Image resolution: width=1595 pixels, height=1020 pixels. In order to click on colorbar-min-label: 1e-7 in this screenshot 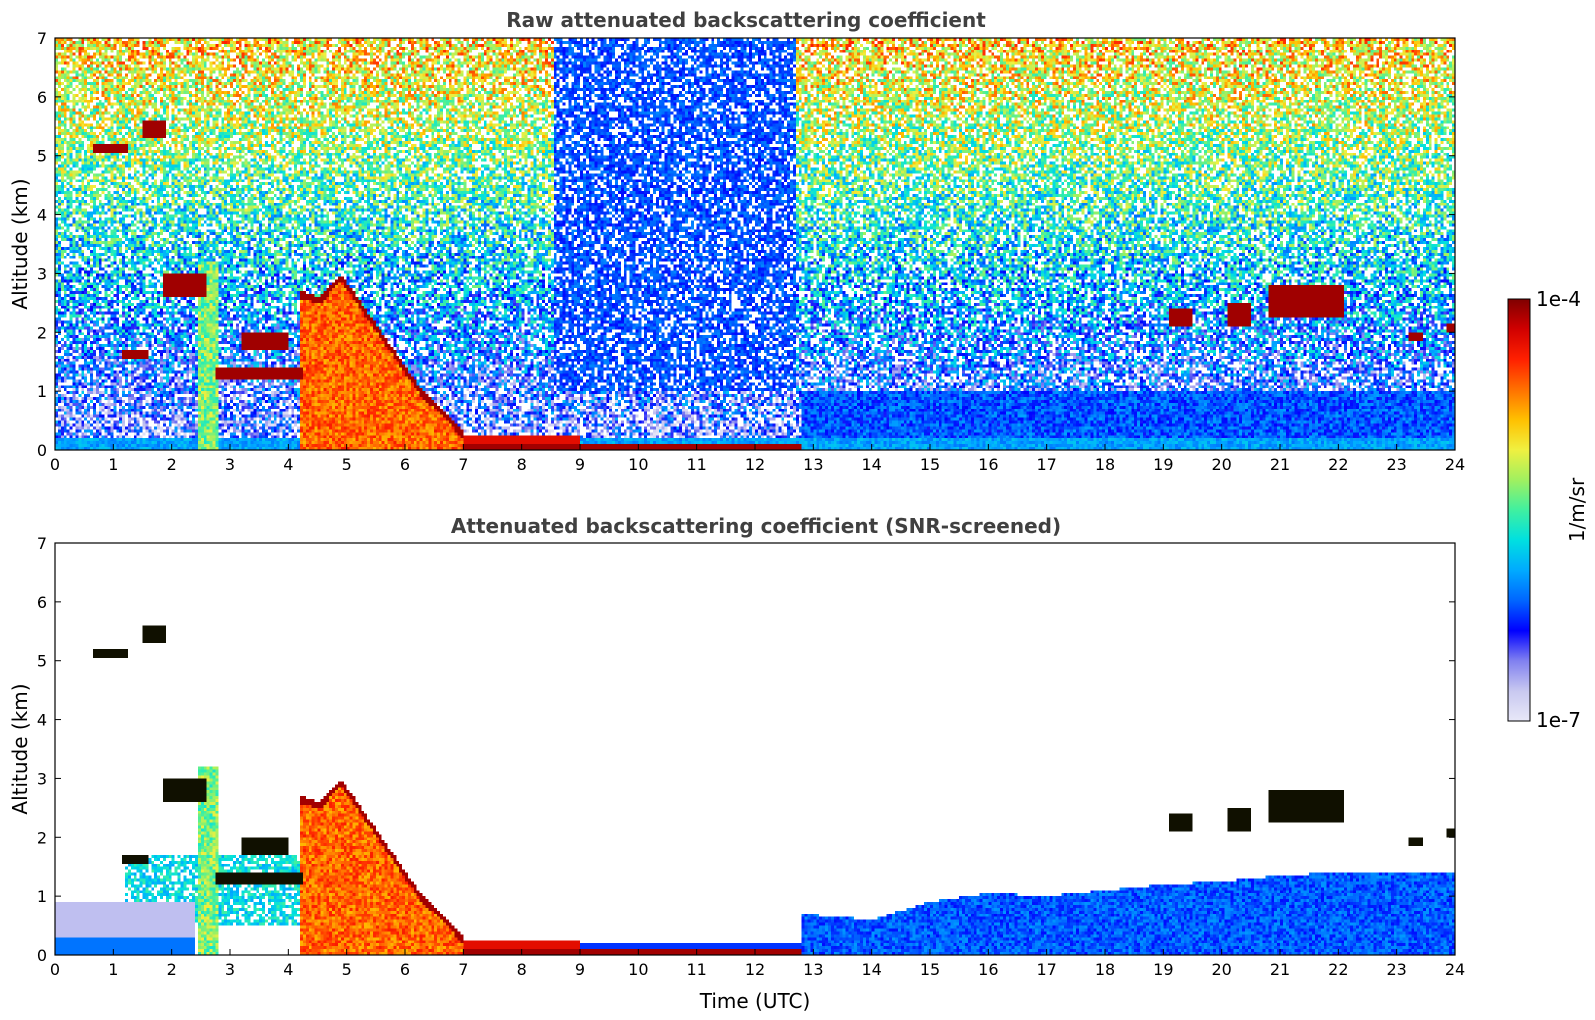, I will do `click(1558, 720)`.